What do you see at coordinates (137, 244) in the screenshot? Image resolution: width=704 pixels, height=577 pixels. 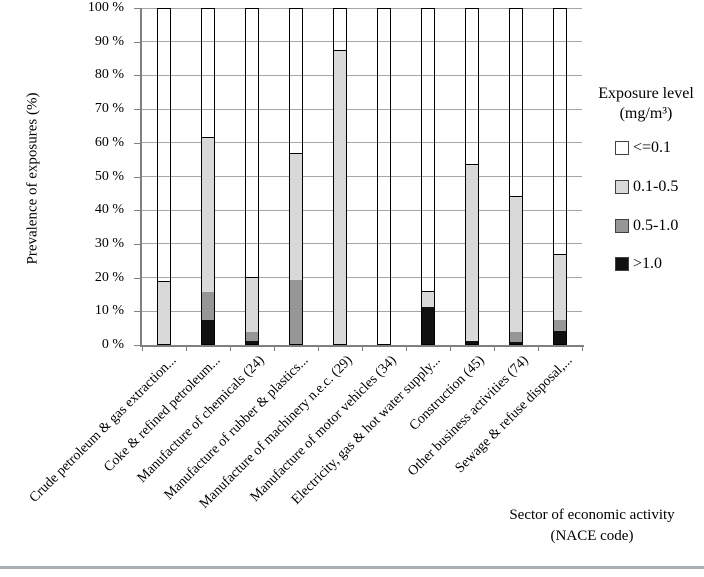 I see `y-tickmark-30pct` at bounding box center [137, 244].